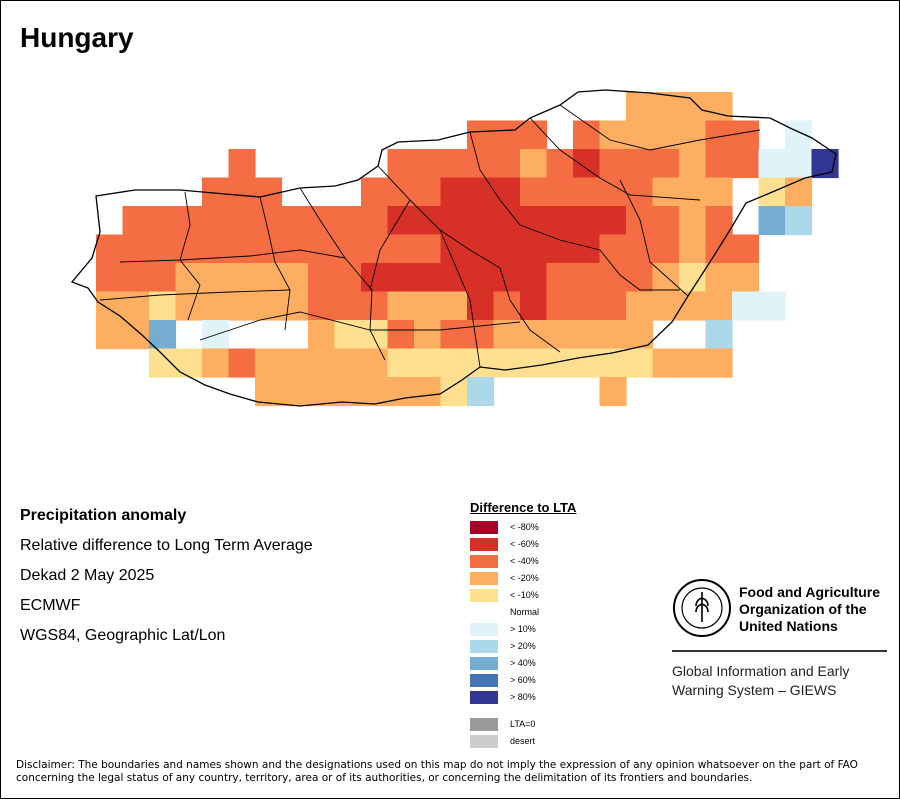 The width and height of the screenshot is (900, 799). I want to click on legend-label: > 20%, so click(523, 646).